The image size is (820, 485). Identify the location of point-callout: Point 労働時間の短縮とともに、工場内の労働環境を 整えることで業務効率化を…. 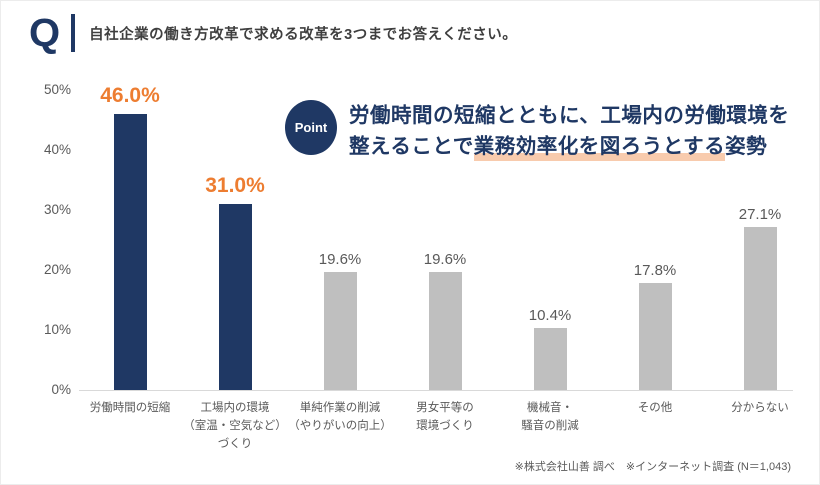
(537, 131).